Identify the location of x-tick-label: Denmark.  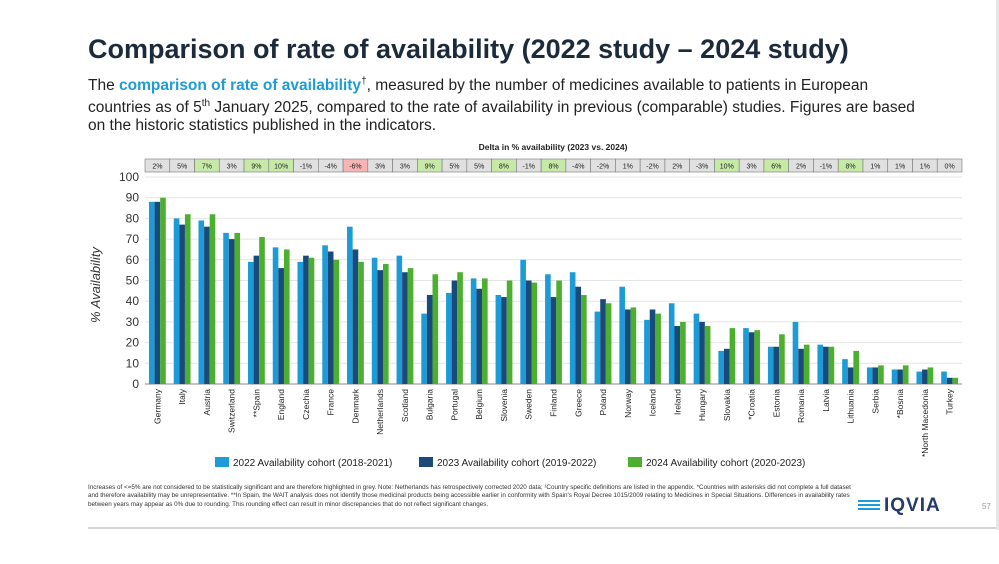
(355, 405).